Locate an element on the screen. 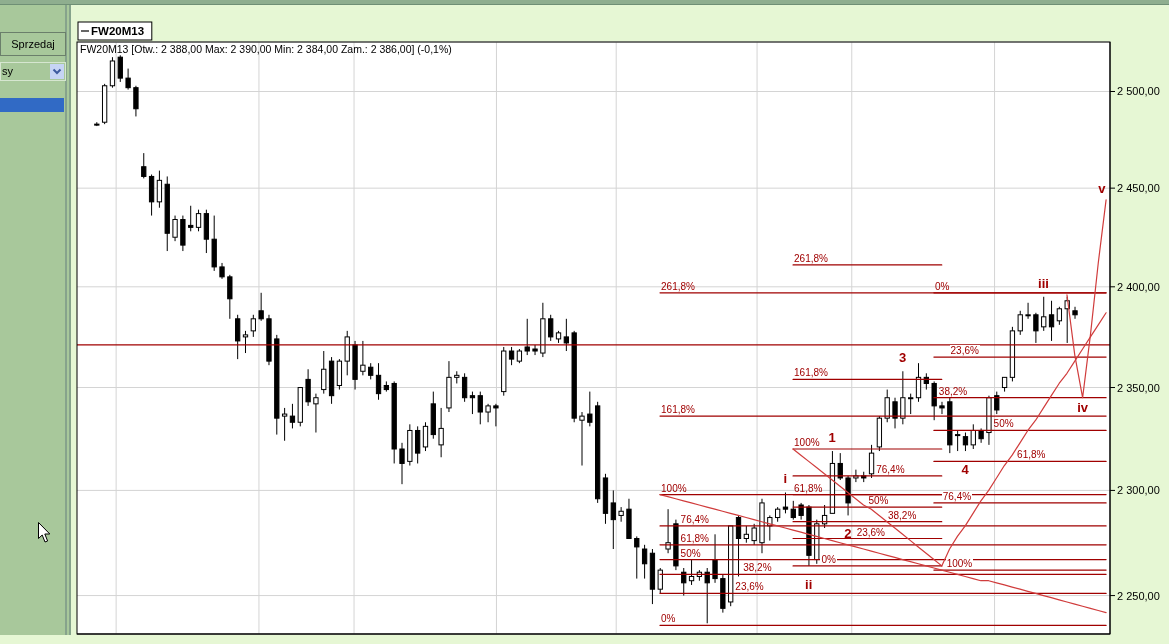 The height and width of the screenshot is (644, 1169). data-label: iv is located at coordinates (1082, 407).